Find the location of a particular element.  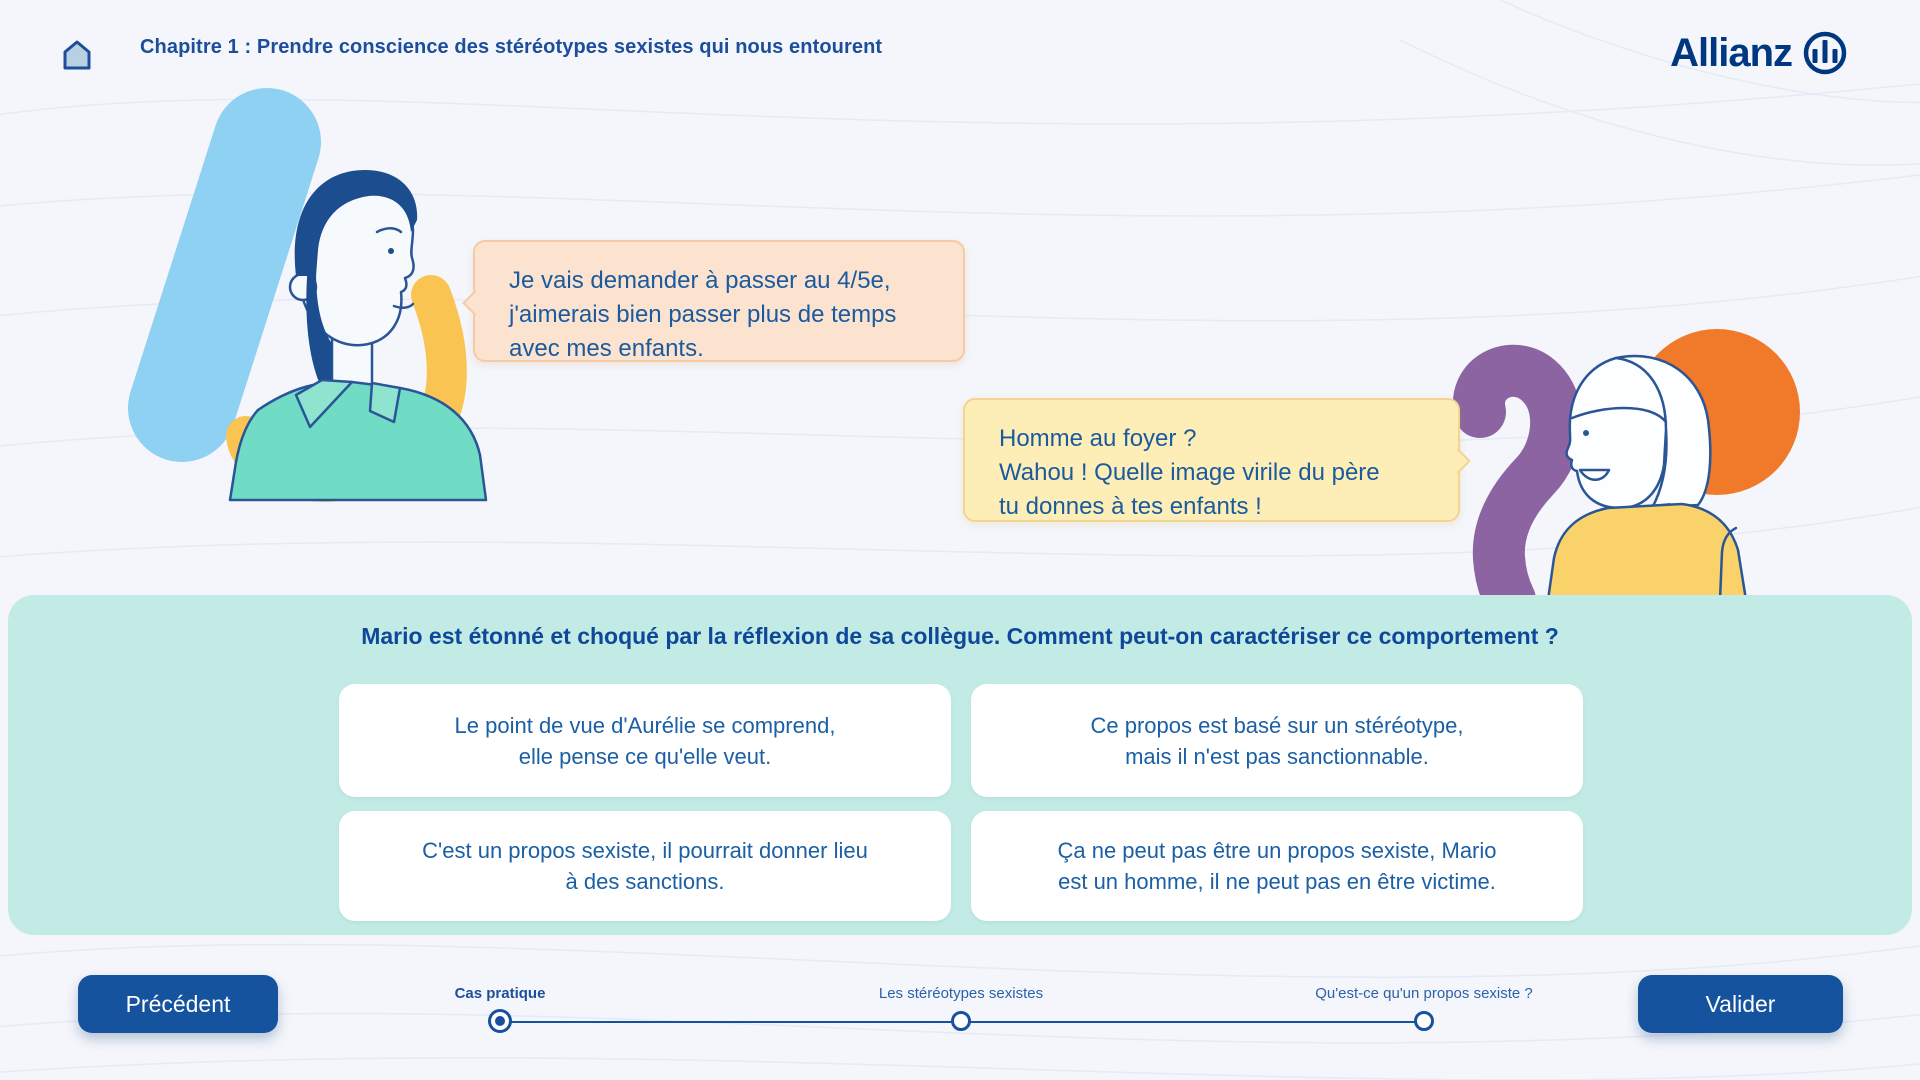

allianz-logo: Allianz is located at coordinates (1759, 53).